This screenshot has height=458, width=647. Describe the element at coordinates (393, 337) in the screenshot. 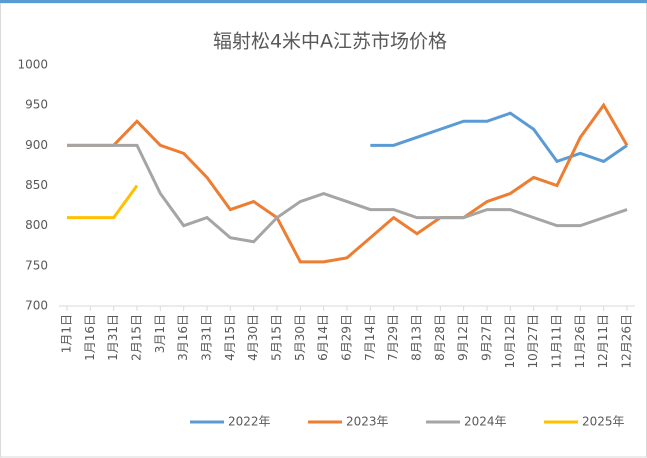

I see `x-tick-label: 7月29日` at that location.